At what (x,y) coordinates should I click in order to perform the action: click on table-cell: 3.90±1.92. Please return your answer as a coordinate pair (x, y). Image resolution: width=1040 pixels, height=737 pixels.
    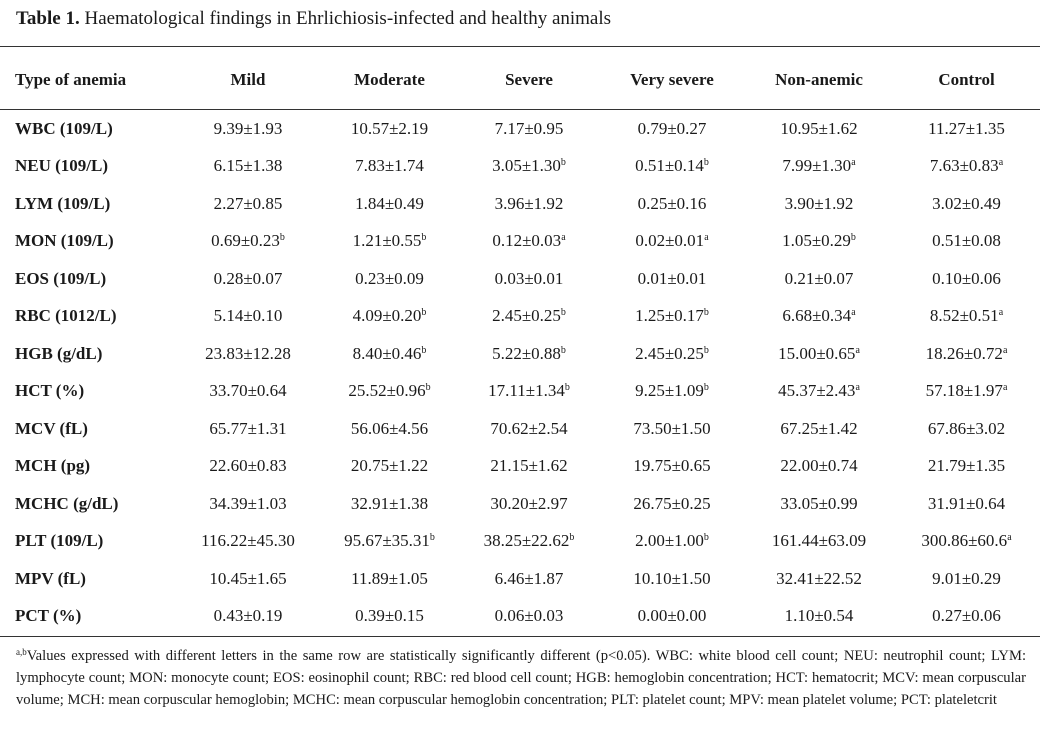
    Looking at the image, I should click on (819, 204).